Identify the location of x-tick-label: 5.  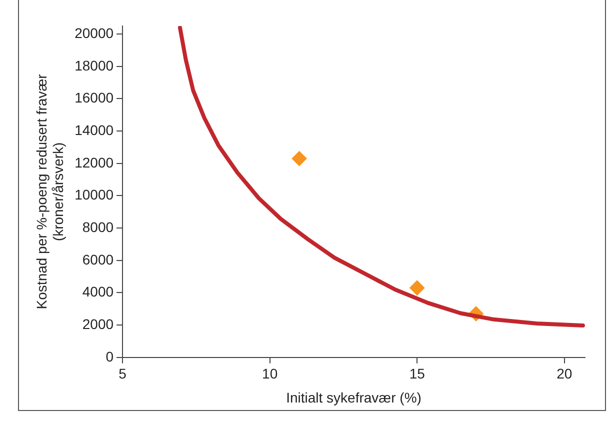
(122, 374).